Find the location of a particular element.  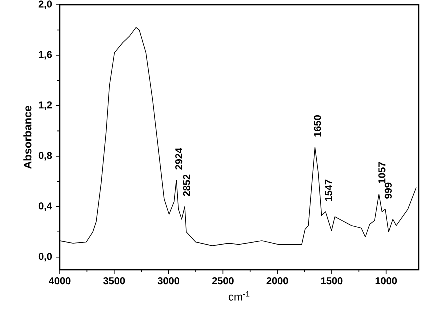

y-tick-label: 0,4 is located at coordinates (45, 207).